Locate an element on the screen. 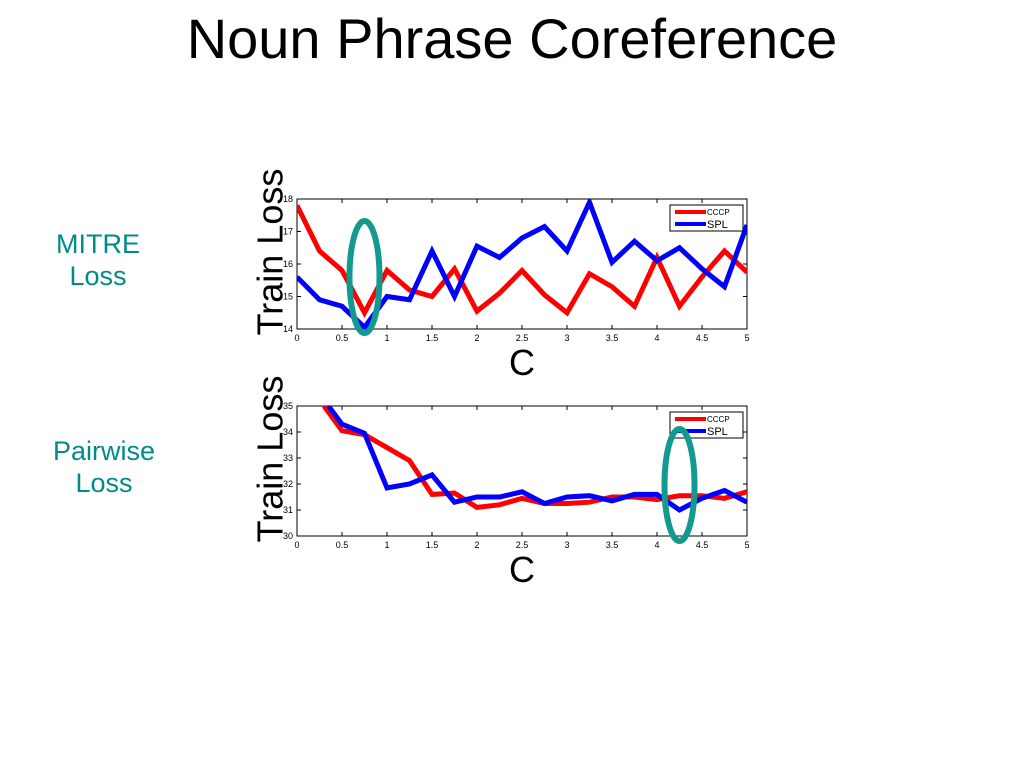 The image size is (1024, 768). pairwise-loss-label-line1: Pairwise is located at coordinates (104, 451).